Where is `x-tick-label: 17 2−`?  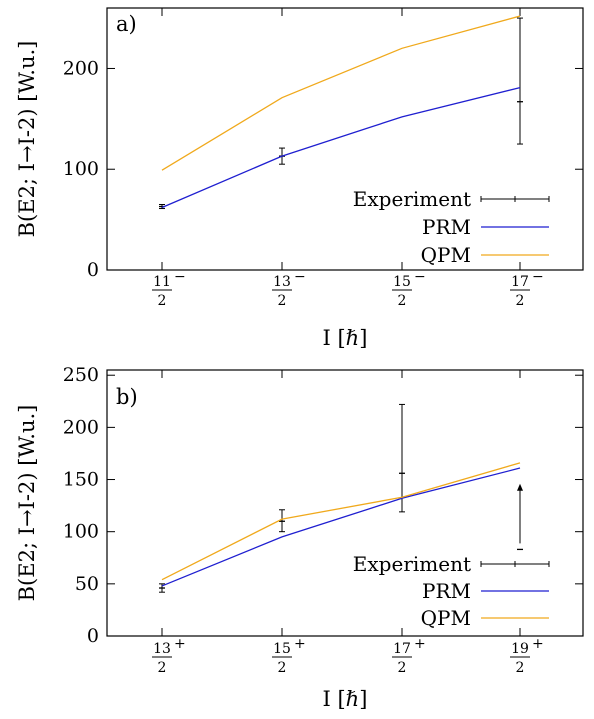 x-tick-label: 17 2− is located at coordinates (527, 289).